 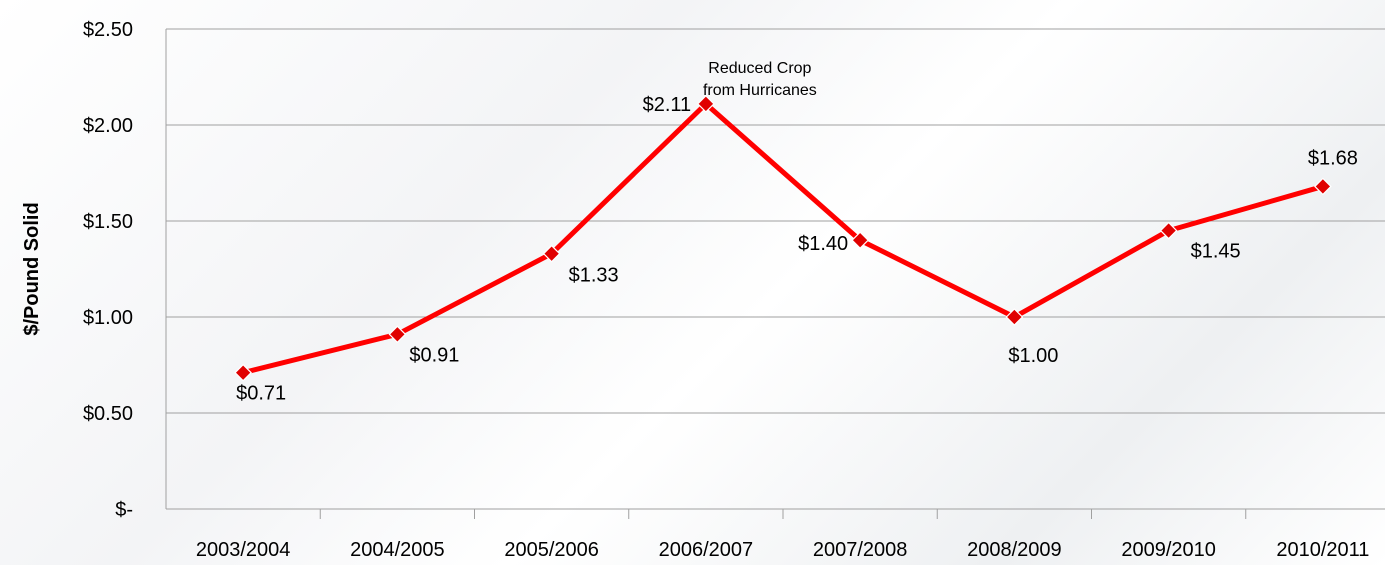 I want to click on data-label: $2.11, so click(x=667, y=105).